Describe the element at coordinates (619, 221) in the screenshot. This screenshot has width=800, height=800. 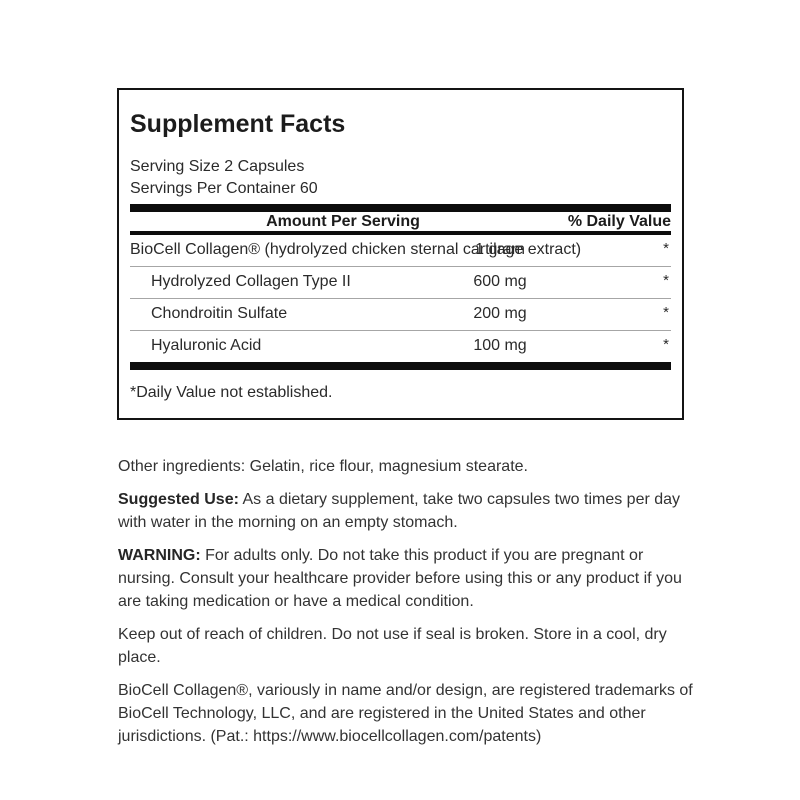
I see `daily-value-header: % Daily Value` at that location.